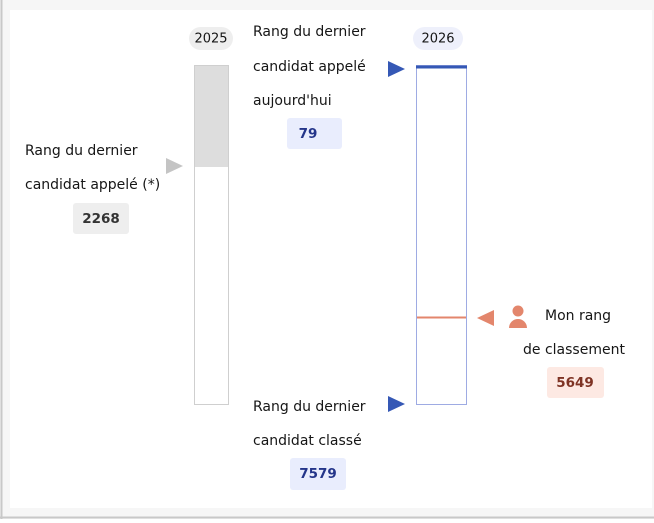  I want to click on person-icon-head, so click(518, 311).